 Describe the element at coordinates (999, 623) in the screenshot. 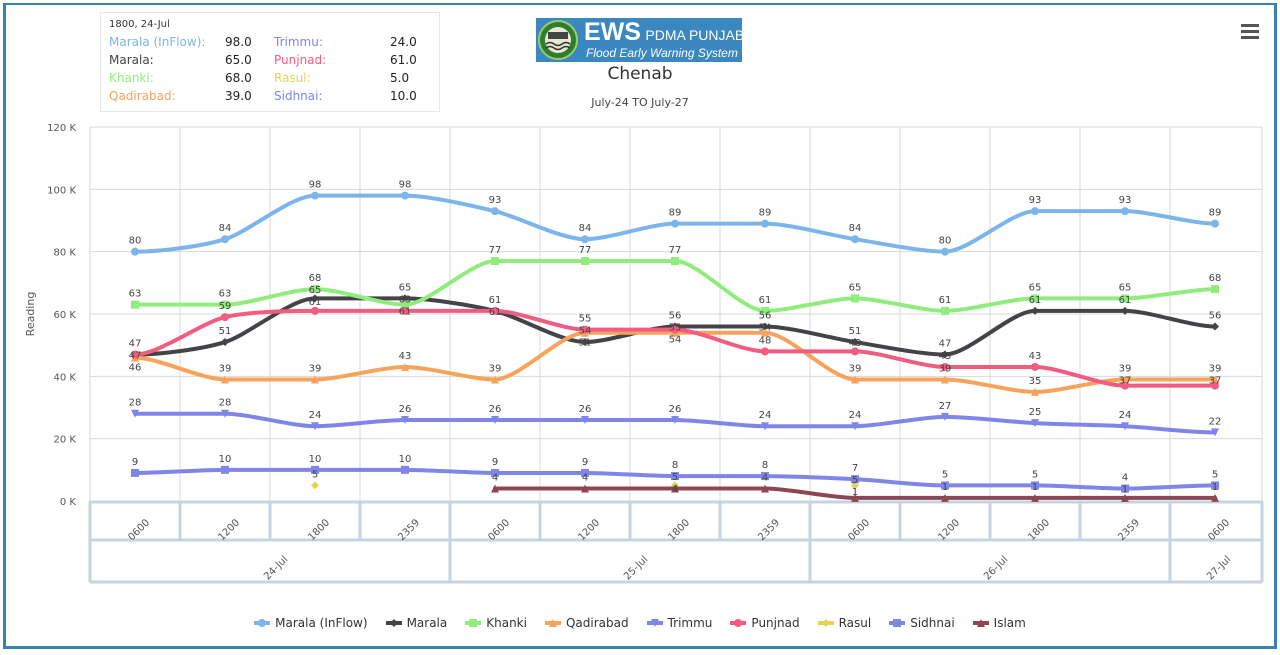

I see `legend-item: Islam` at that location.